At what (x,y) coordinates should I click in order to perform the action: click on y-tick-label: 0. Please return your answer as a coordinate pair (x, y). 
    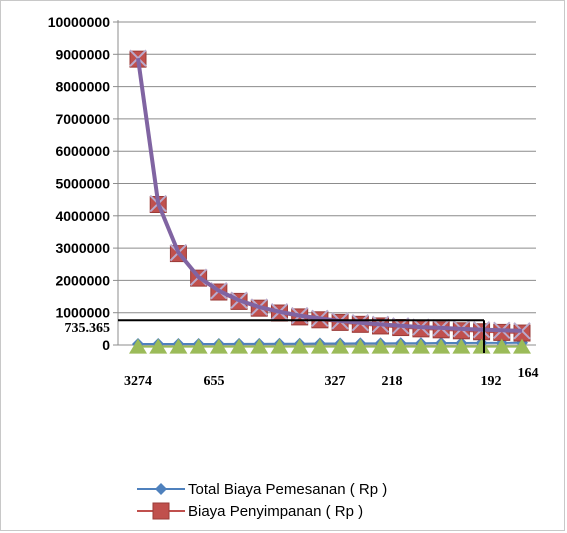
    Looking at the image, I should click on (106, 345).